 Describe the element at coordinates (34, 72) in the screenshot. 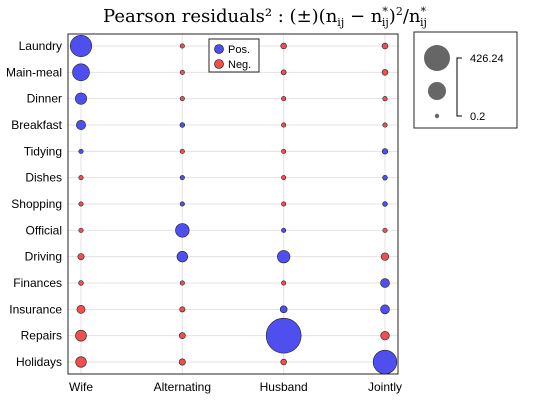

I see `y-tick-label: Main-meal` at that location.